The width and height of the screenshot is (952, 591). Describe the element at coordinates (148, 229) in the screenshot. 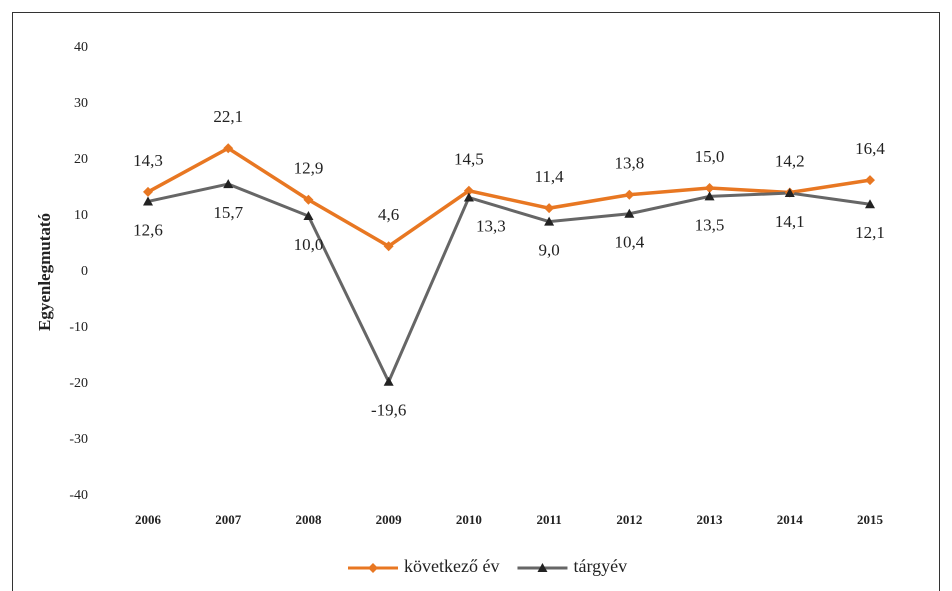

I see `data-label: 12,6` at that location.